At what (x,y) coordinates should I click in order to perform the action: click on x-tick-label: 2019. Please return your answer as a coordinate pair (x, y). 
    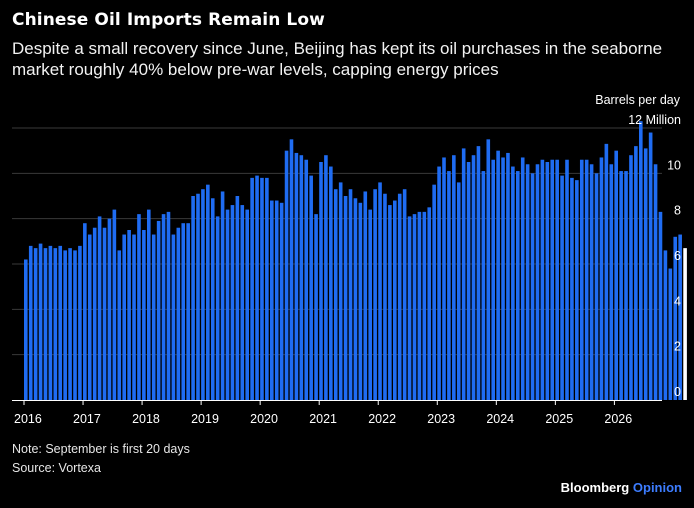
    Looking at the image, I should click on (205, 419).